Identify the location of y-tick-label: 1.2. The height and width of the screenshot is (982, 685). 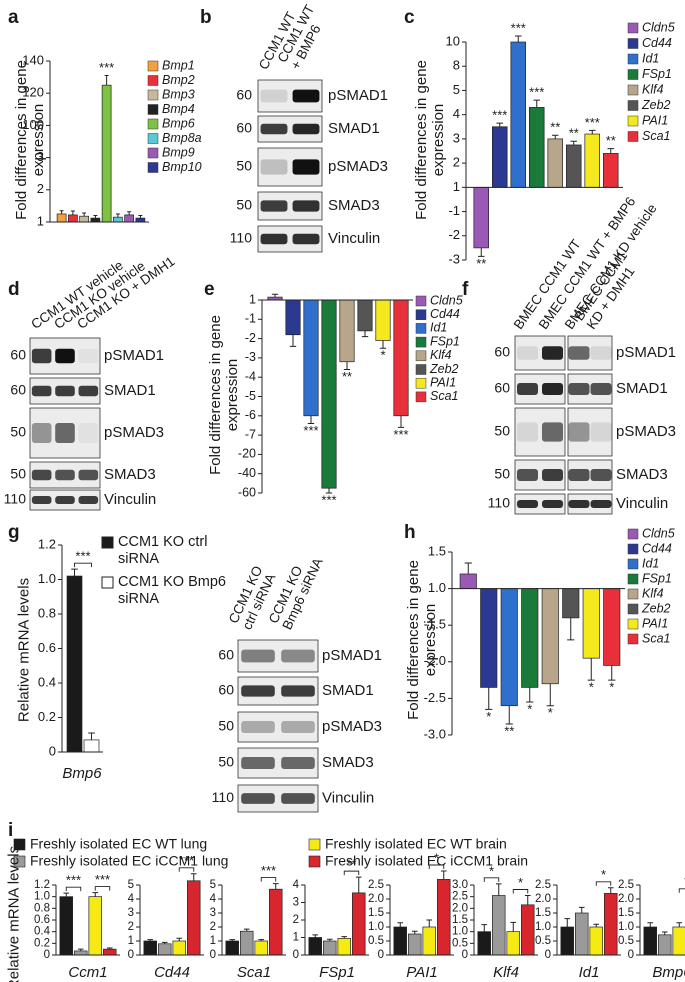
(42, 885).